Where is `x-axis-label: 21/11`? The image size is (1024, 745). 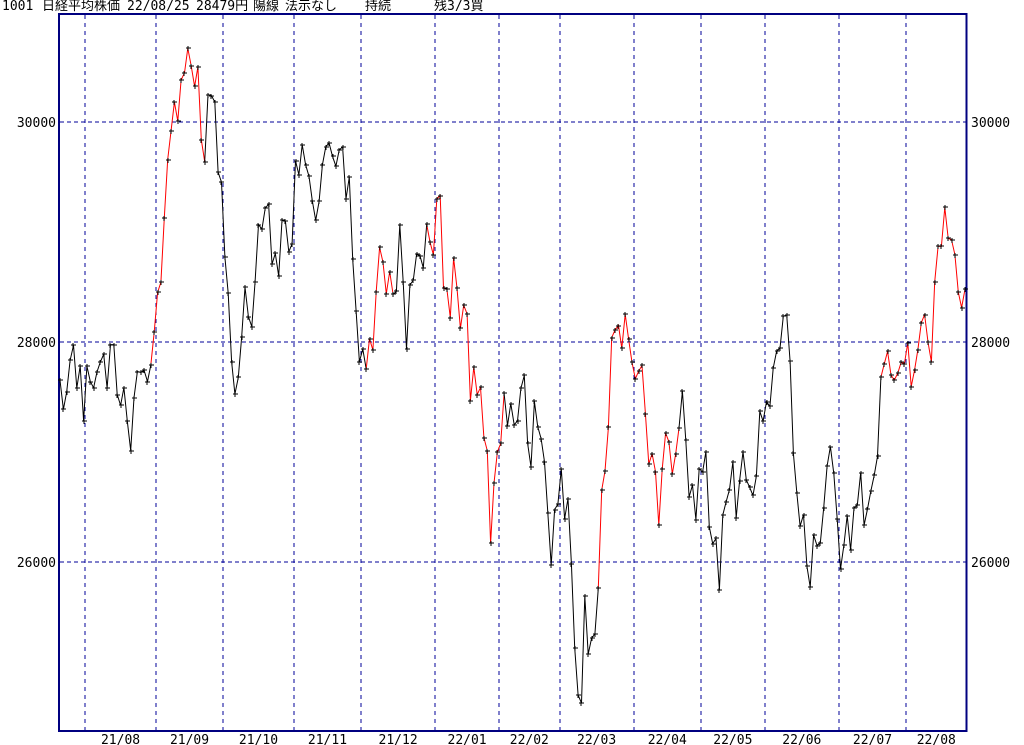
x-axis-label: 21/11 is located at coordinates (327, 739).